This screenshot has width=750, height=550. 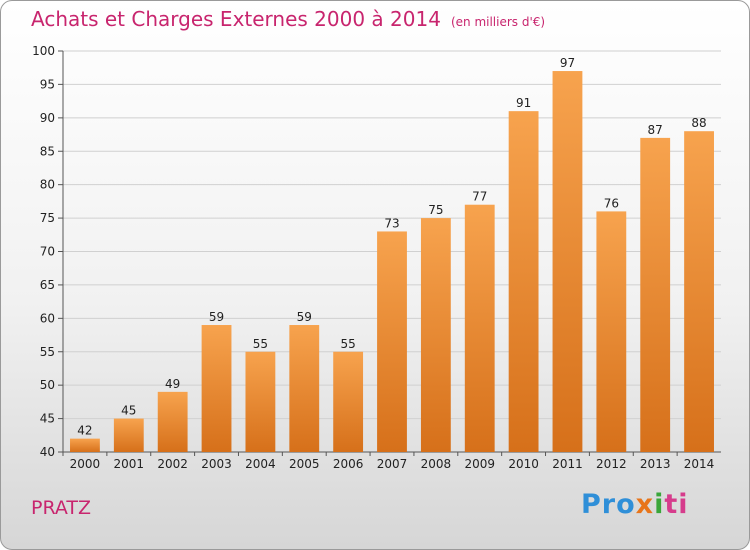 I want to click on y-tick-label-55: 55, so click(x=47, y=352).